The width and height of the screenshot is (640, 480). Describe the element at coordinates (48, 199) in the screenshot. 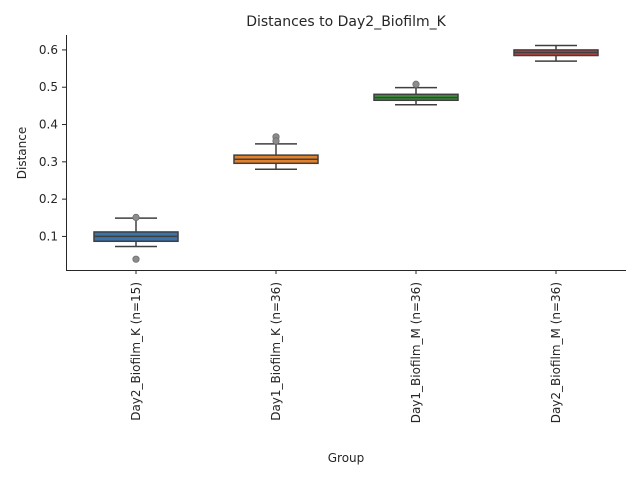

I see `y-tick-label: 0.2` at that location.